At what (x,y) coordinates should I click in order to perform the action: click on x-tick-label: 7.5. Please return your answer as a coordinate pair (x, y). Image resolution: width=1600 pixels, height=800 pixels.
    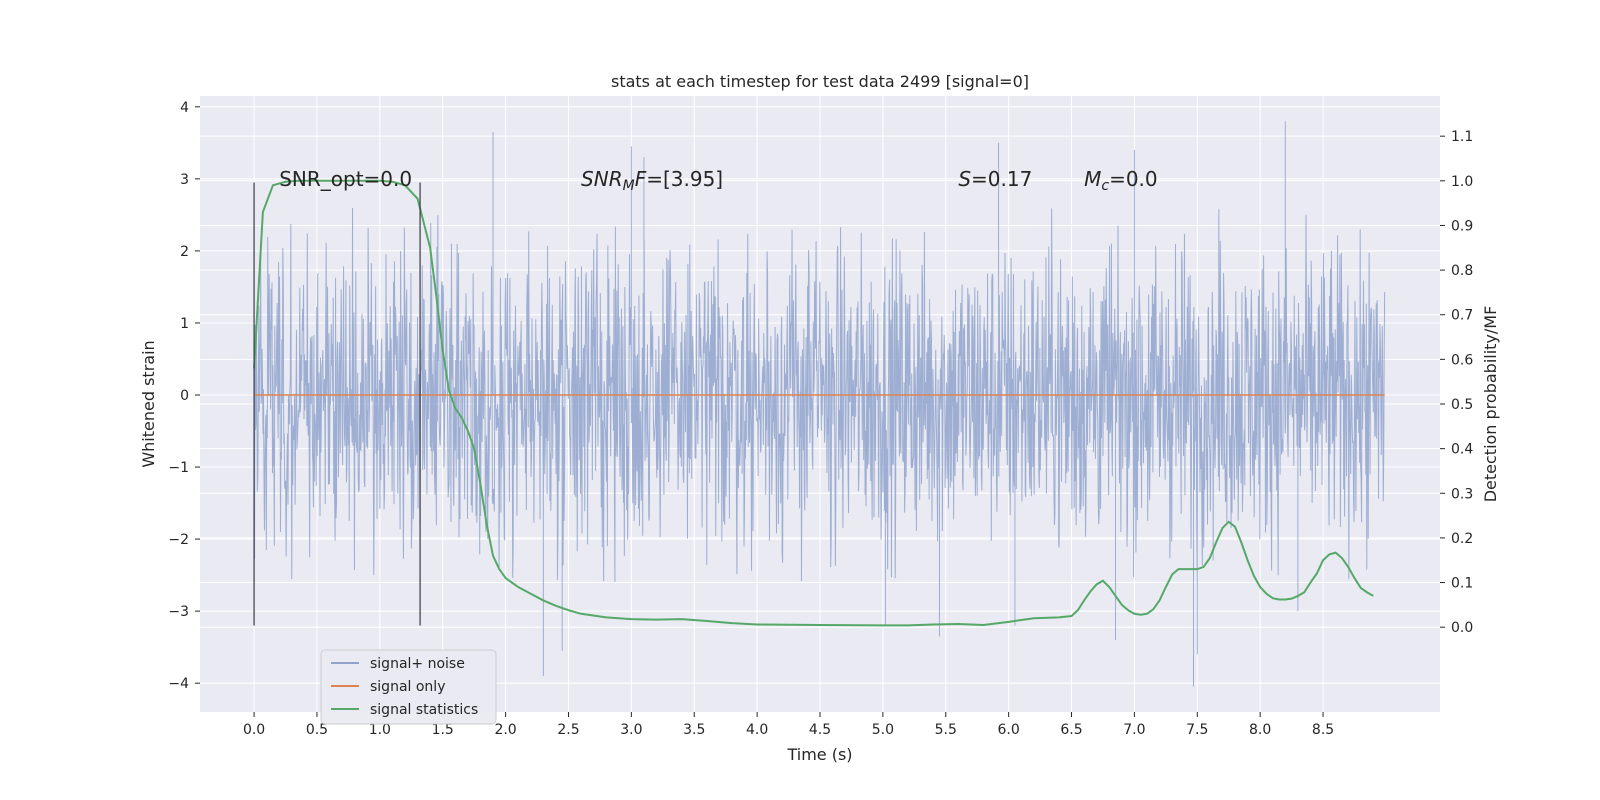
    Looking at the image, I should click on (1197, 730).